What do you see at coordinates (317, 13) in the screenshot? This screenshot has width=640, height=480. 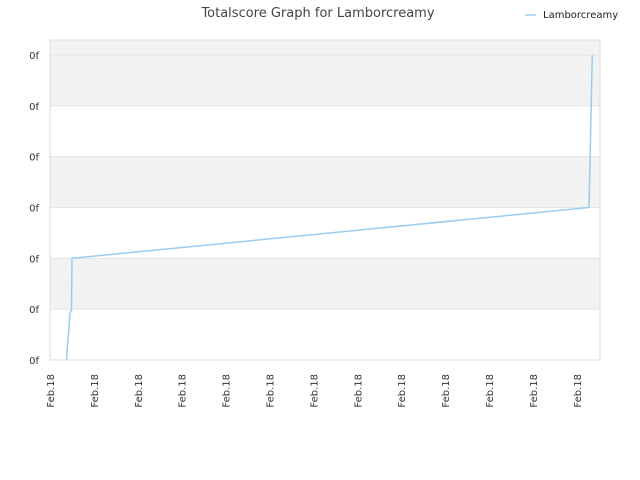 I see `chart-title: Totalscore Graph for Lamborcreamy` at bounding box center [317, 13].